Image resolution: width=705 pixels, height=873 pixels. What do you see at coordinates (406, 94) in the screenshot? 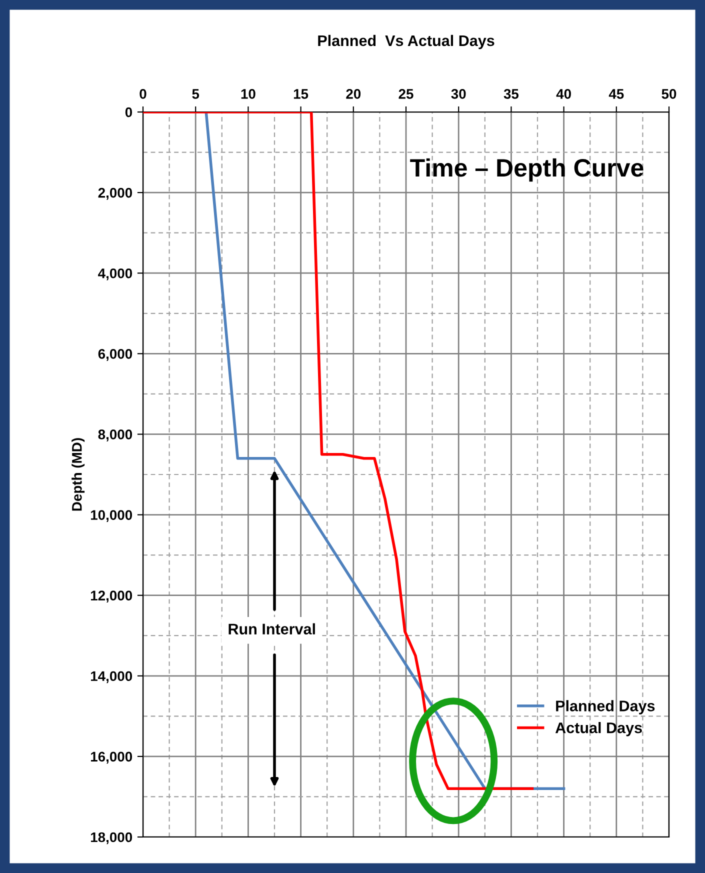
I see `x-tick-label: 25` at bounding box center [406, 94].